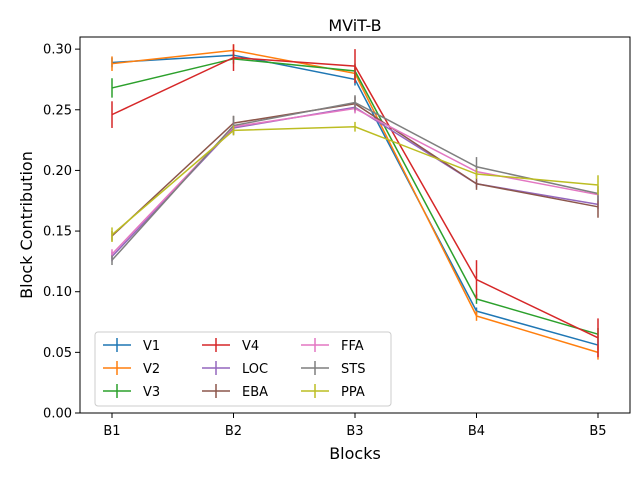 The image size is (640, 480). I want to click on legend-item-eba: EBA, so click(235, 392).